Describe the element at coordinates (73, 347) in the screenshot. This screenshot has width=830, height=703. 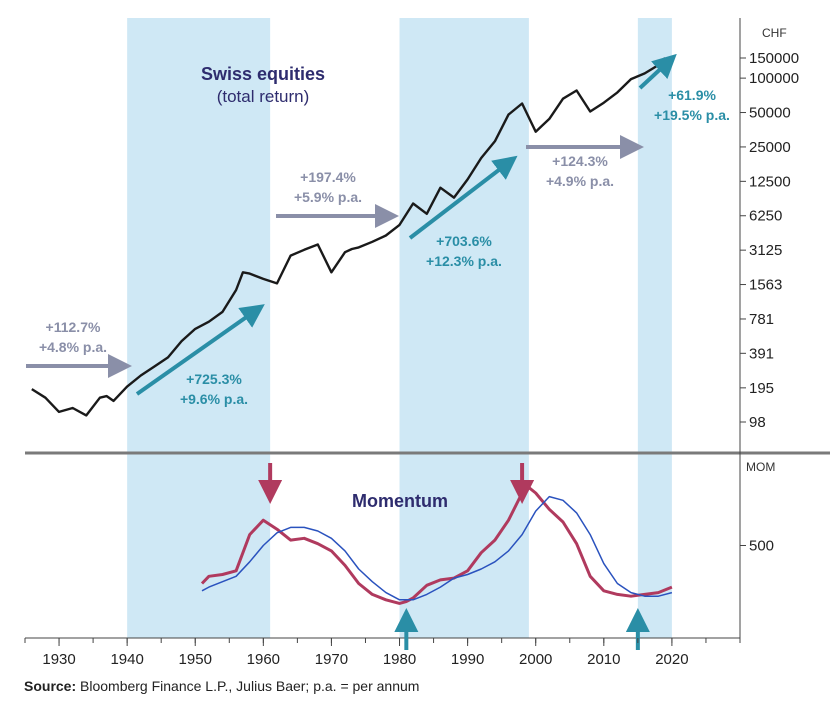
I see `period-label-annual: +4.8% p.a.` at that location.